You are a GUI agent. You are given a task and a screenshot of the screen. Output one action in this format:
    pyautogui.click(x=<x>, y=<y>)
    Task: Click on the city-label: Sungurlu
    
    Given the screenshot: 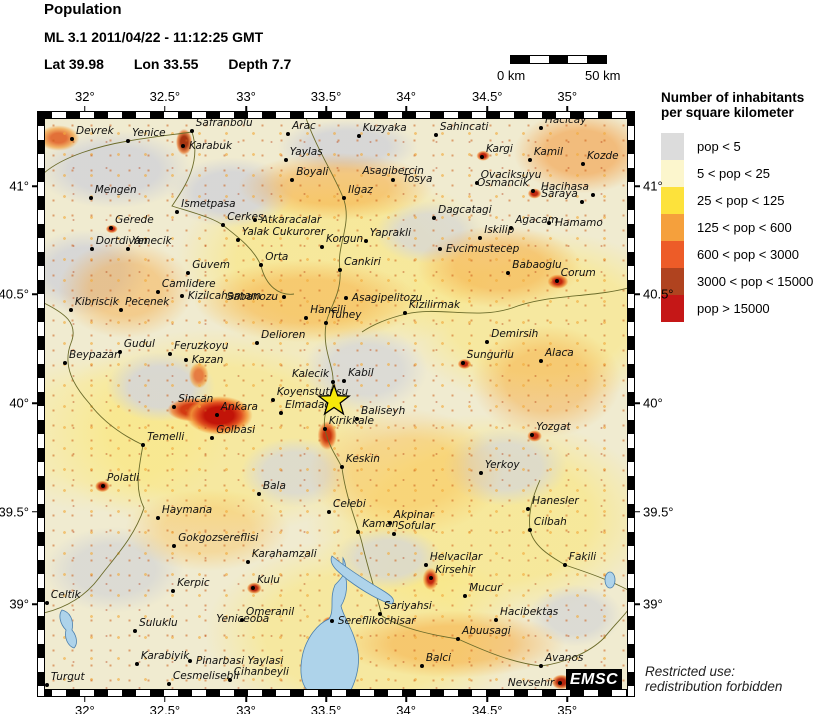 What is the action you would take?
    pyautogui.click(x=490, y=354)
    